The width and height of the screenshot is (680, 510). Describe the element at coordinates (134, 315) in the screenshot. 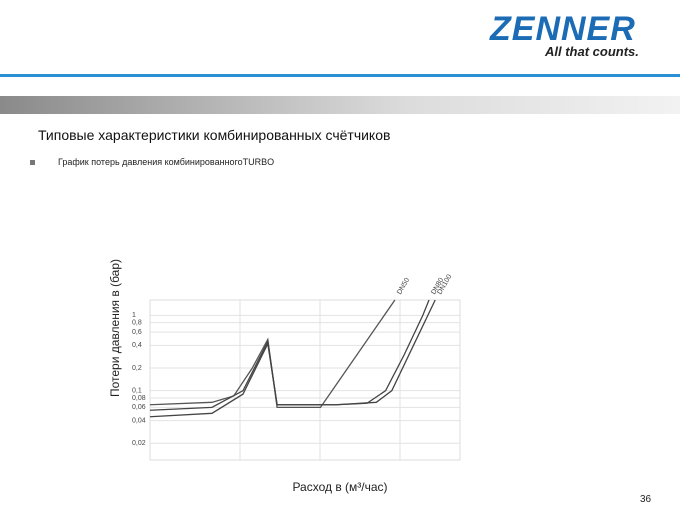

I see `y-tick-label: 1` at that location.